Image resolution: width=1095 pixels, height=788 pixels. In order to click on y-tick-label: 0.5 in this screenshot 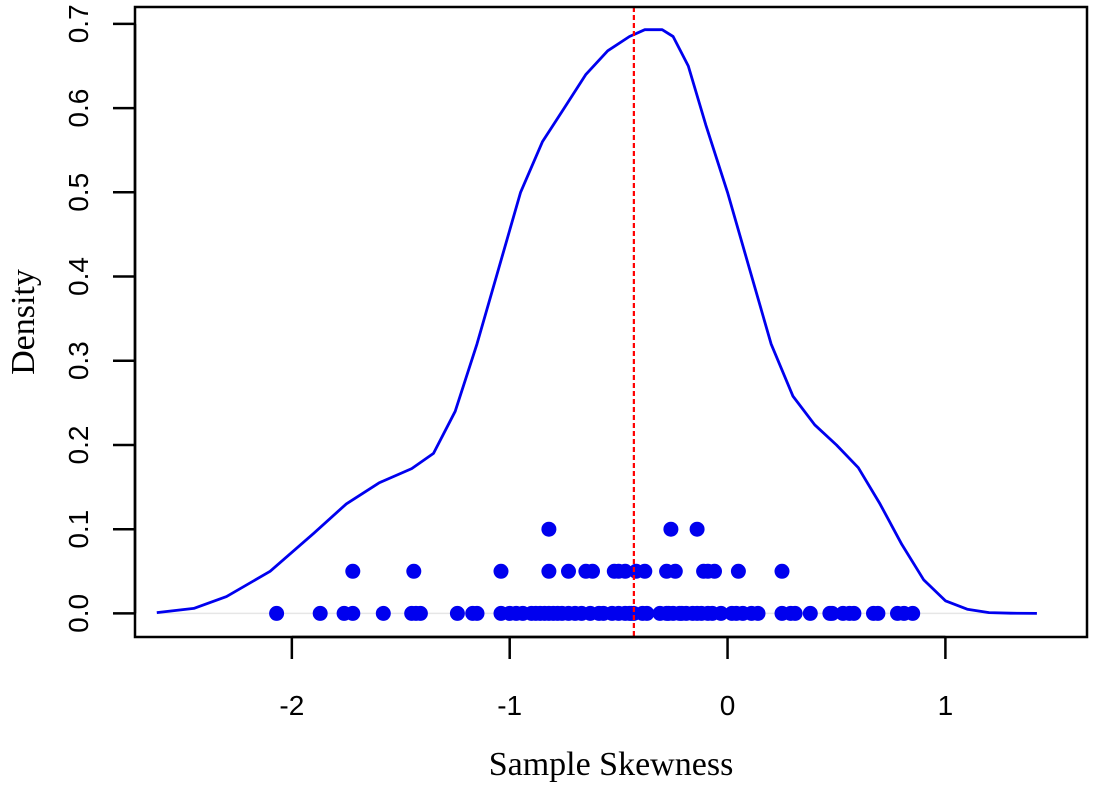, I will do `click(78, 192)`.